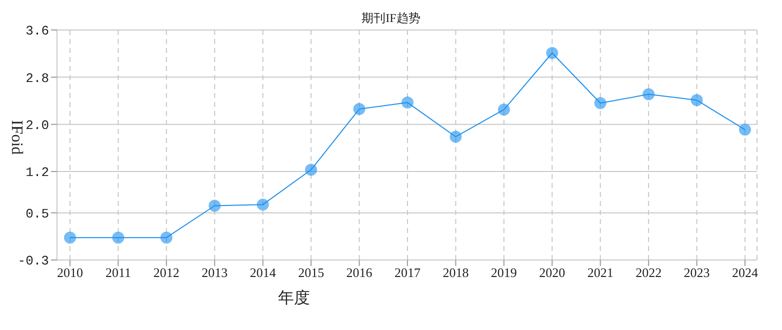 The height and width of the screenshot is (330, 782). I want to click on x-tick-label: 2012, so click(166, 272).